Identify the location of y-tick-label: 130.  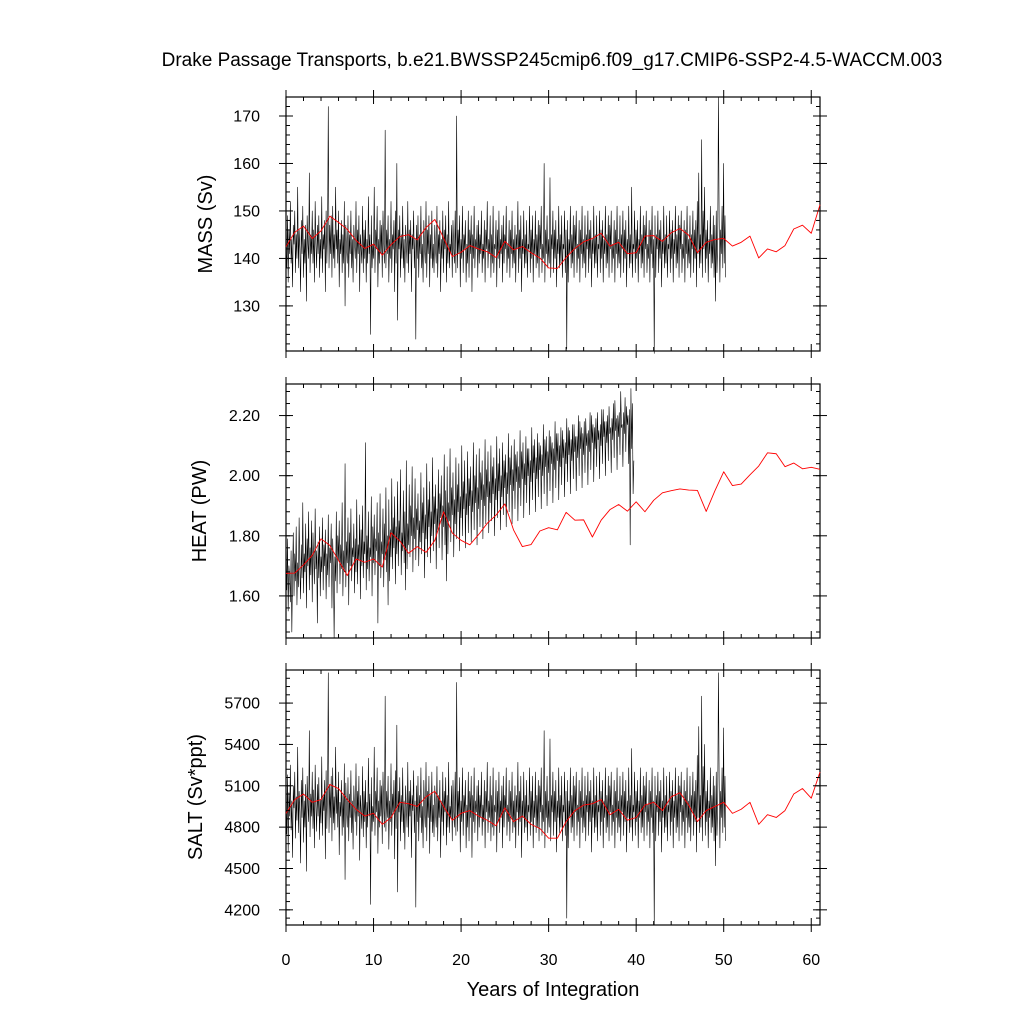
(246, 306).